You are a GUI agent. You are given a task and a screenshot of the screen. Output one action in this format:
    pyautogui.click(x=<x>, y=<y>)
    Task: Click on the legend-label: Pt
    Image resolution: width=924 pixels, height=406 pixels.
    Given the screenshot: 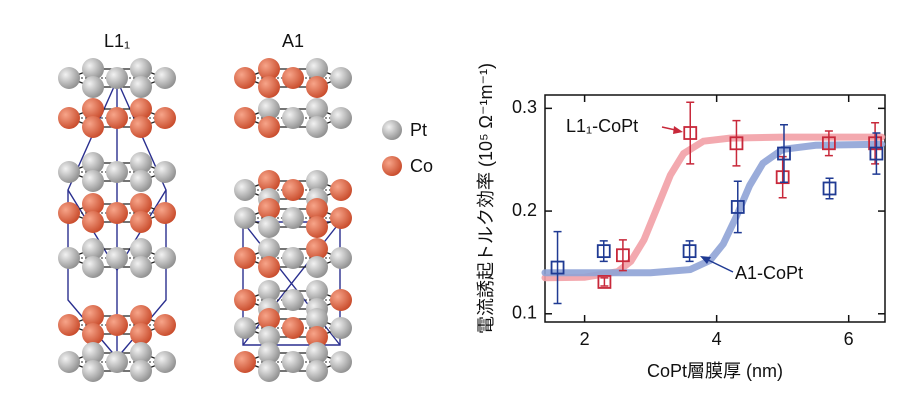 What is the action you would take?
    pyautogui.click(x=418, y=130)
    